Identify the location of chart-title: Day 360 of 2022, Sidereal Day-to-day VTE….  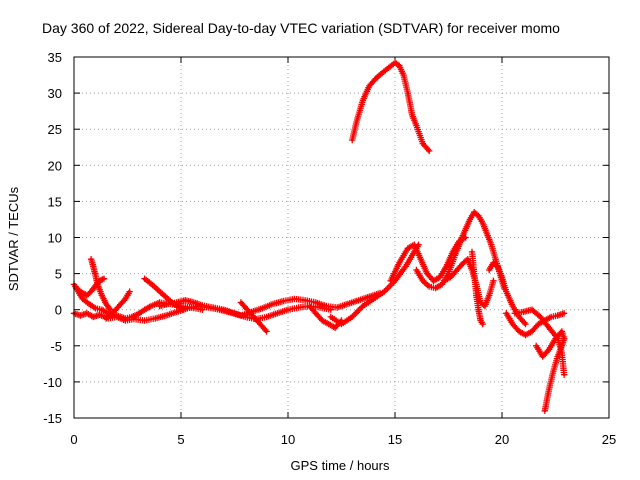
(301, 28).